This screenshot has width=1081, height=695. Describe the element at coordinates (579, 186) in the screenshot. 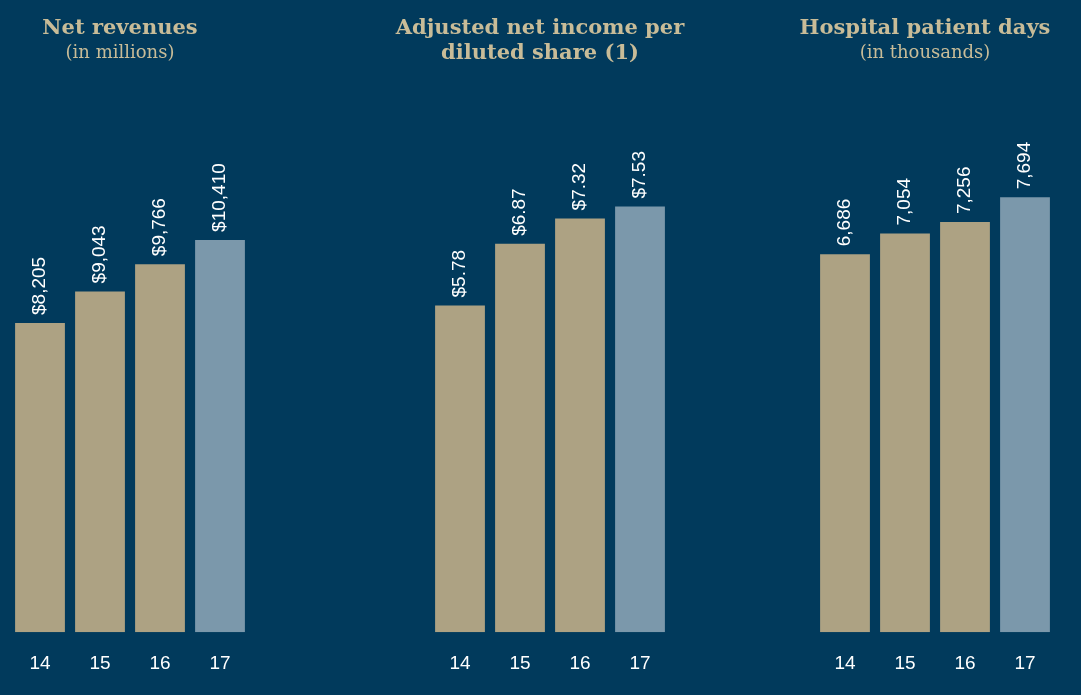

I see `data-label: $7.32` at that location.